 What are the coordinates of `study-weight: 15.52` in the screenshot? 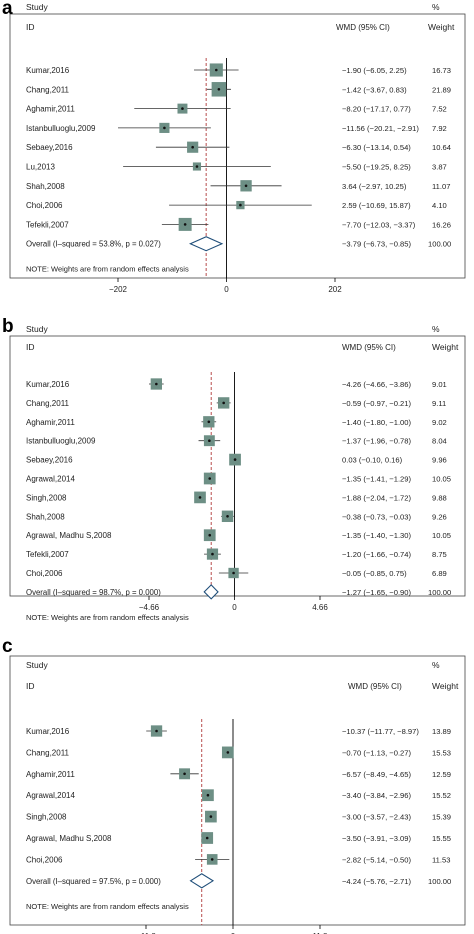 It's located at (441, 795).